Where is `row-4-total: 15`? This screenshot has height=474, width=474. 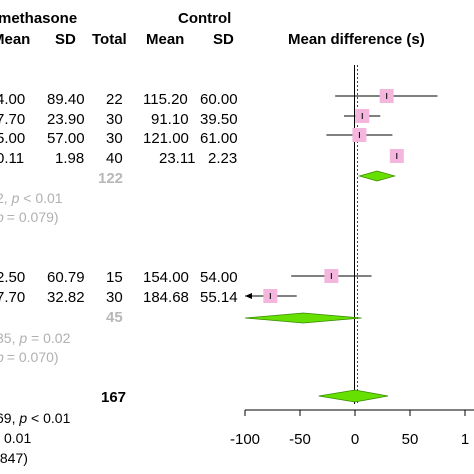
row-4-total: 15 is located at coordinates (114, 277).